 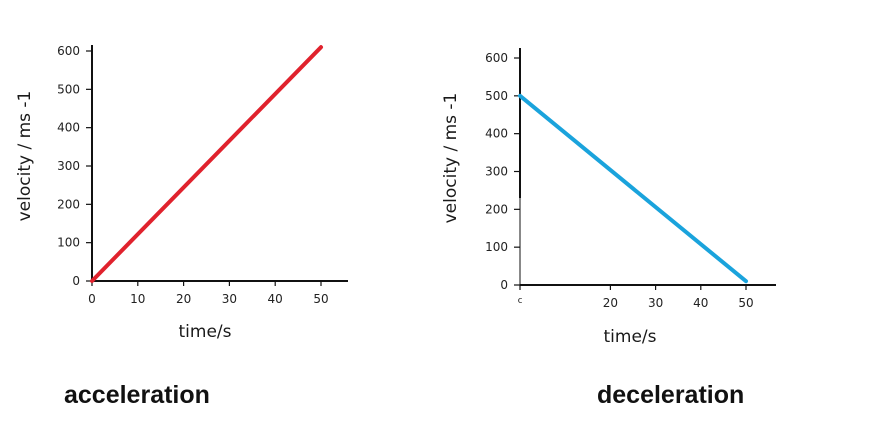 What do you see at coordinates (137, 395) in the screenshot?
I see `chart-caption: acceleration` at bounding box center [137, 395].